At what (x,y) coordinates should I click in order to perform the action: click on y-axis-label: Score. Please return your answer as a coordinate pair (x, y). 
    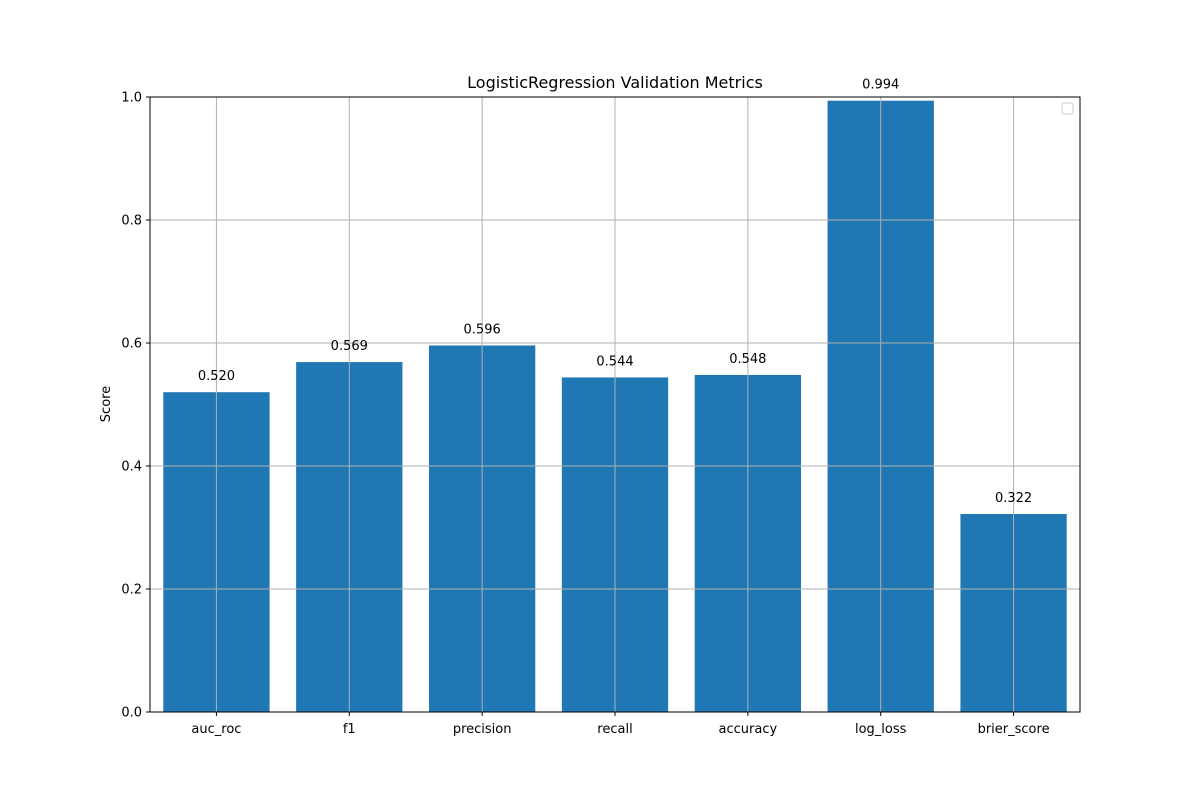
    Looking at the image, I should click on (106, 404).